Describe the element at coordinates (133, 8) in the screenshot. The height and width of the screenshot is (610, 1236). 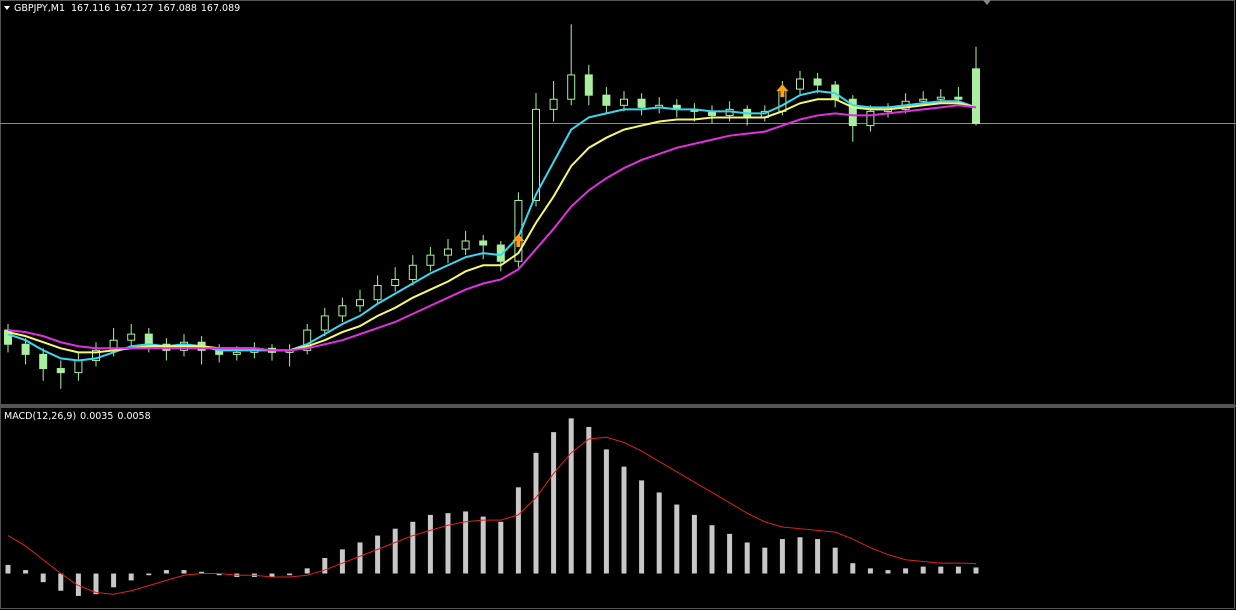
I see `high-value: 167.127` at that location.